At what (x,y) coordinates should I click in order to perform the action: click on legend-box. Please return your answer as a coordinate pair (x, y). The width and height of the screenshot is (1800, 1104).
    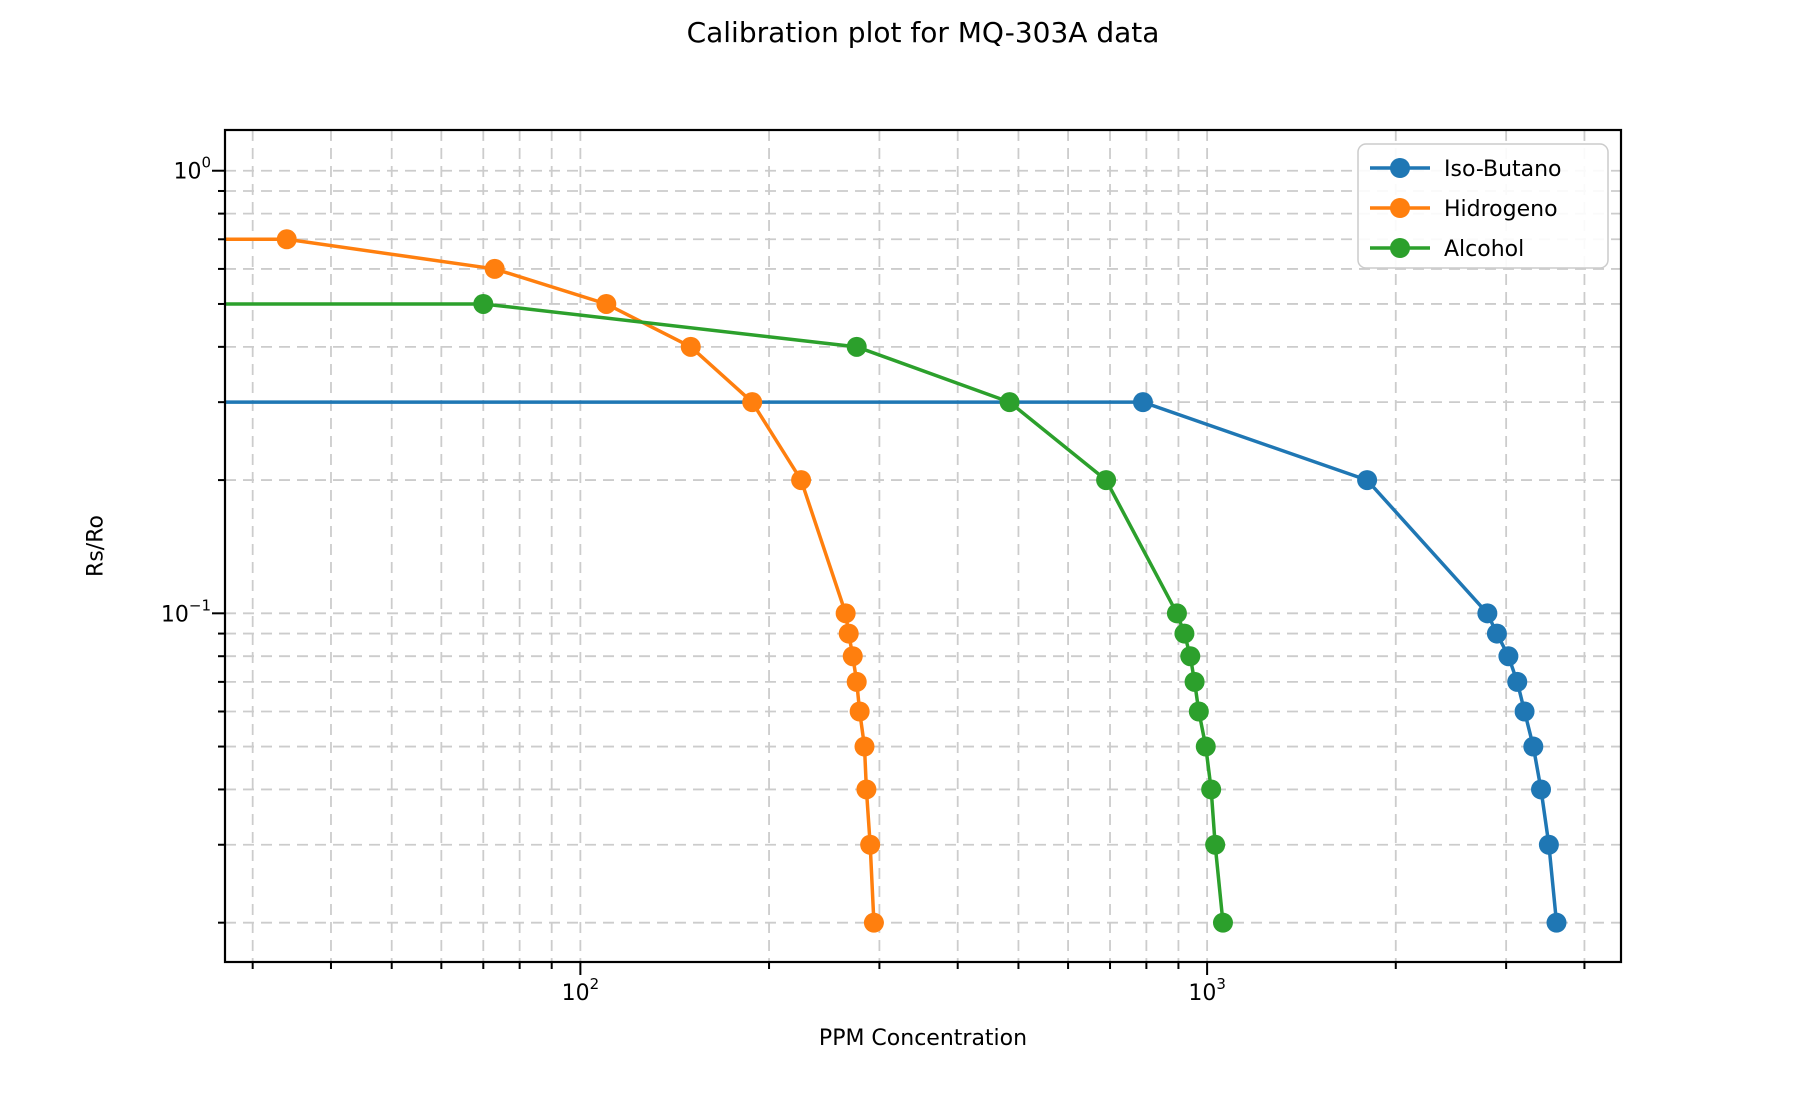
    Looking at the image, I should click on (1483, 206).